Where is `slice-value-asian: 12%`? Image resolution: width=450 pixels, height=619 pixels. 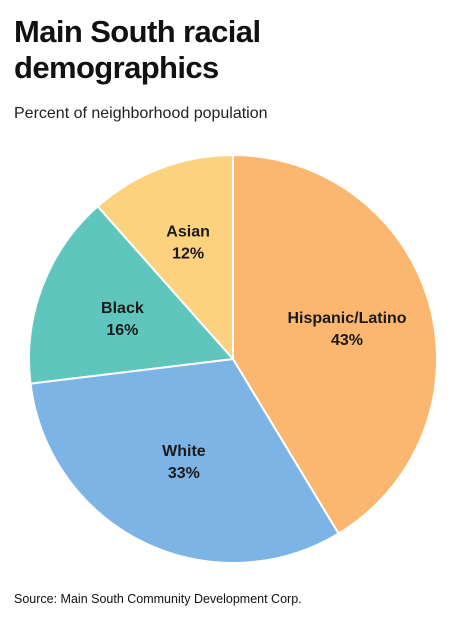
slice-value-asian: 12% is located at coordinates (188, 254).